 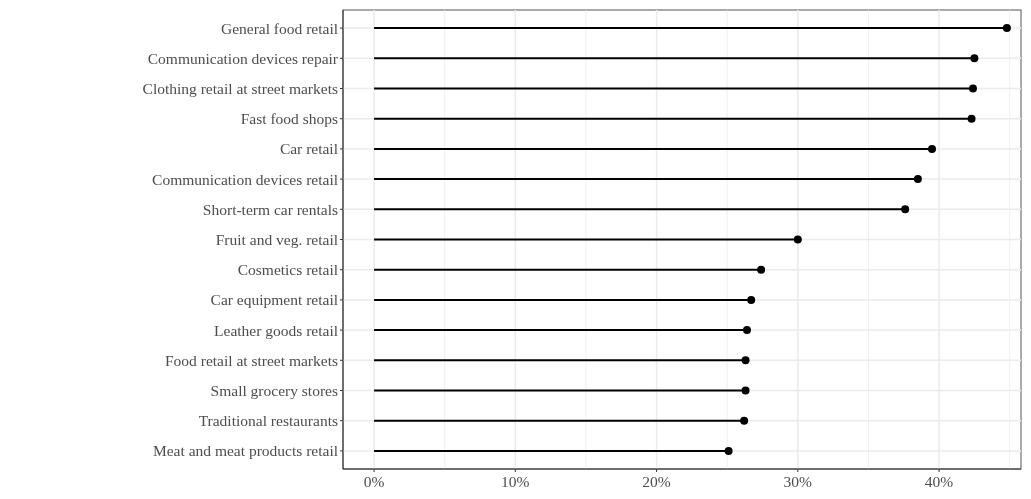 I want to click on x-tick-label: 10%, so click(x=515, y=481).